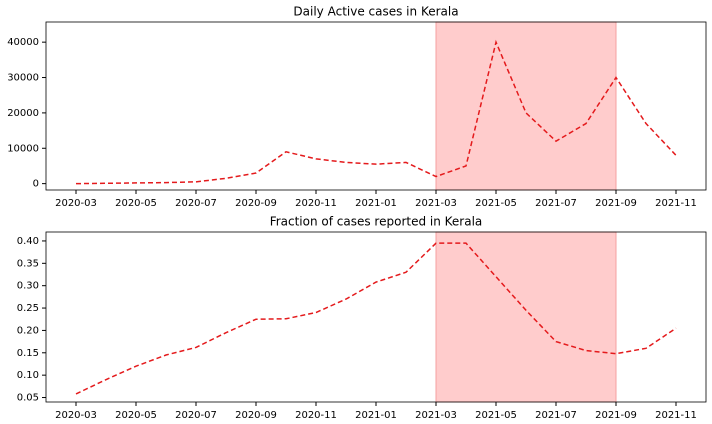  What do you see at coordinates (28, 398) in the screenshot?
I see `y-tick-label: 0.05` at bounding box center [28, 398].